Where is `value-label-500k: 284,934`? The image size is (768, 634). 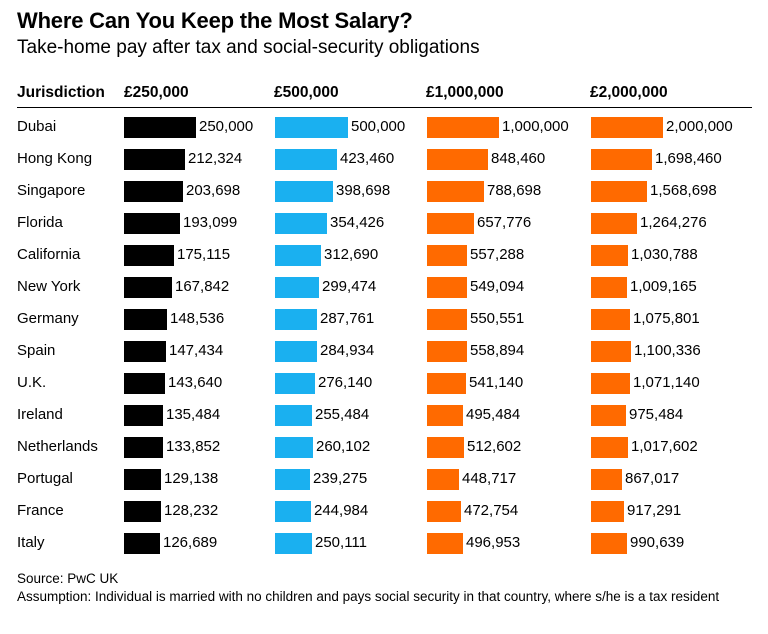
value-label-500k: 284,934 is located at coordinates (347, 350).